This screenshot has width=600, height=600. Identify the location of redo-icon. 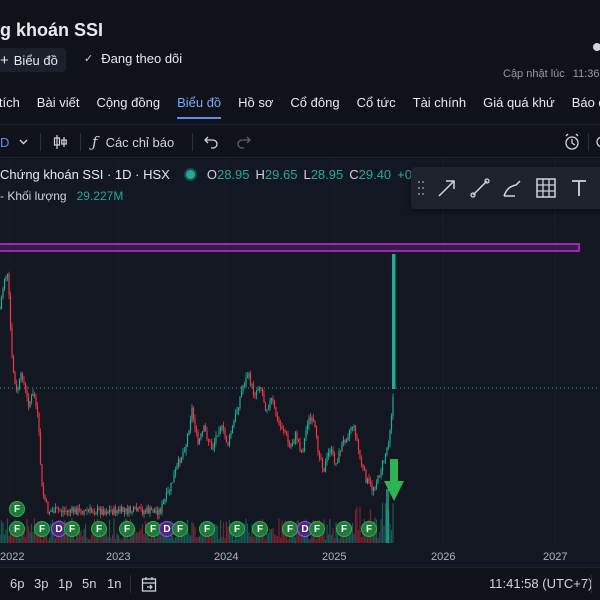
(244, 142).